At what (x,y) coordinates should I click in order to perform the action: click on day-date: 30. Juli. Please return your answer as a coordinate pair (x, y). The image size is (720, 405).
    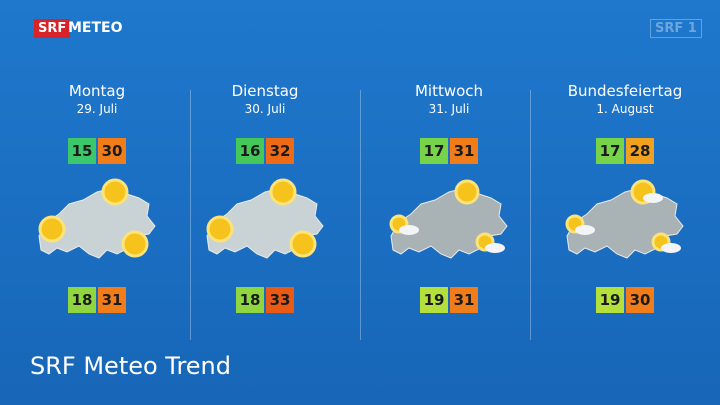
    Looking at the image, I should click on (265, 109).